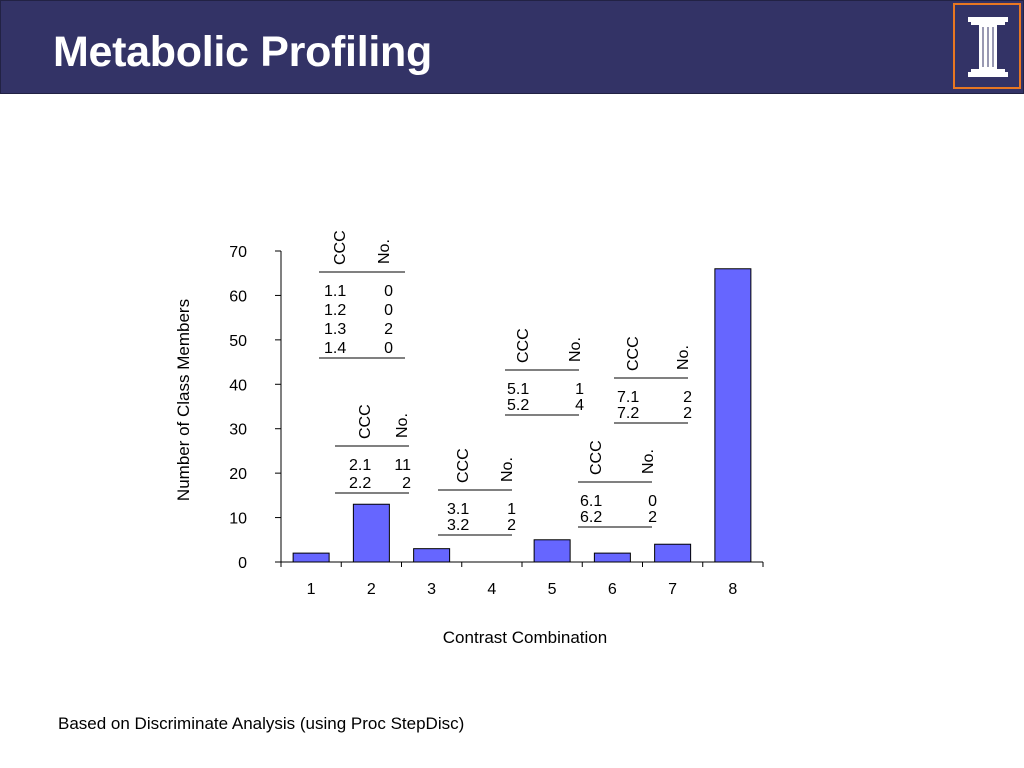  What do you see at coordinates (512, 47) in the screenshot?
I see `title-bar: Metabolic Profiling` at bounding box center [512, 47].